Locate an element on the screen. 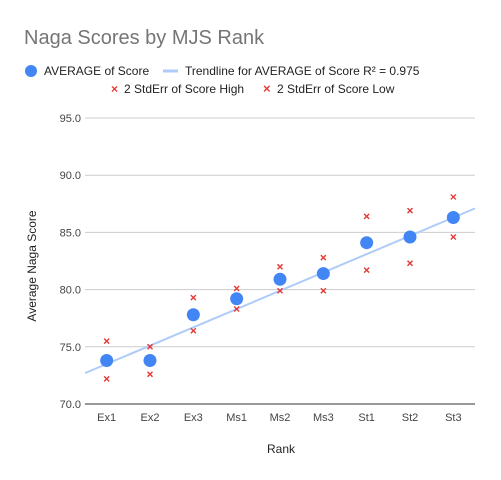 The height and width of the screenshot is (480, 501). legend-label-low: 2 StdErr of Score Low is located at coordinates (336, 89).